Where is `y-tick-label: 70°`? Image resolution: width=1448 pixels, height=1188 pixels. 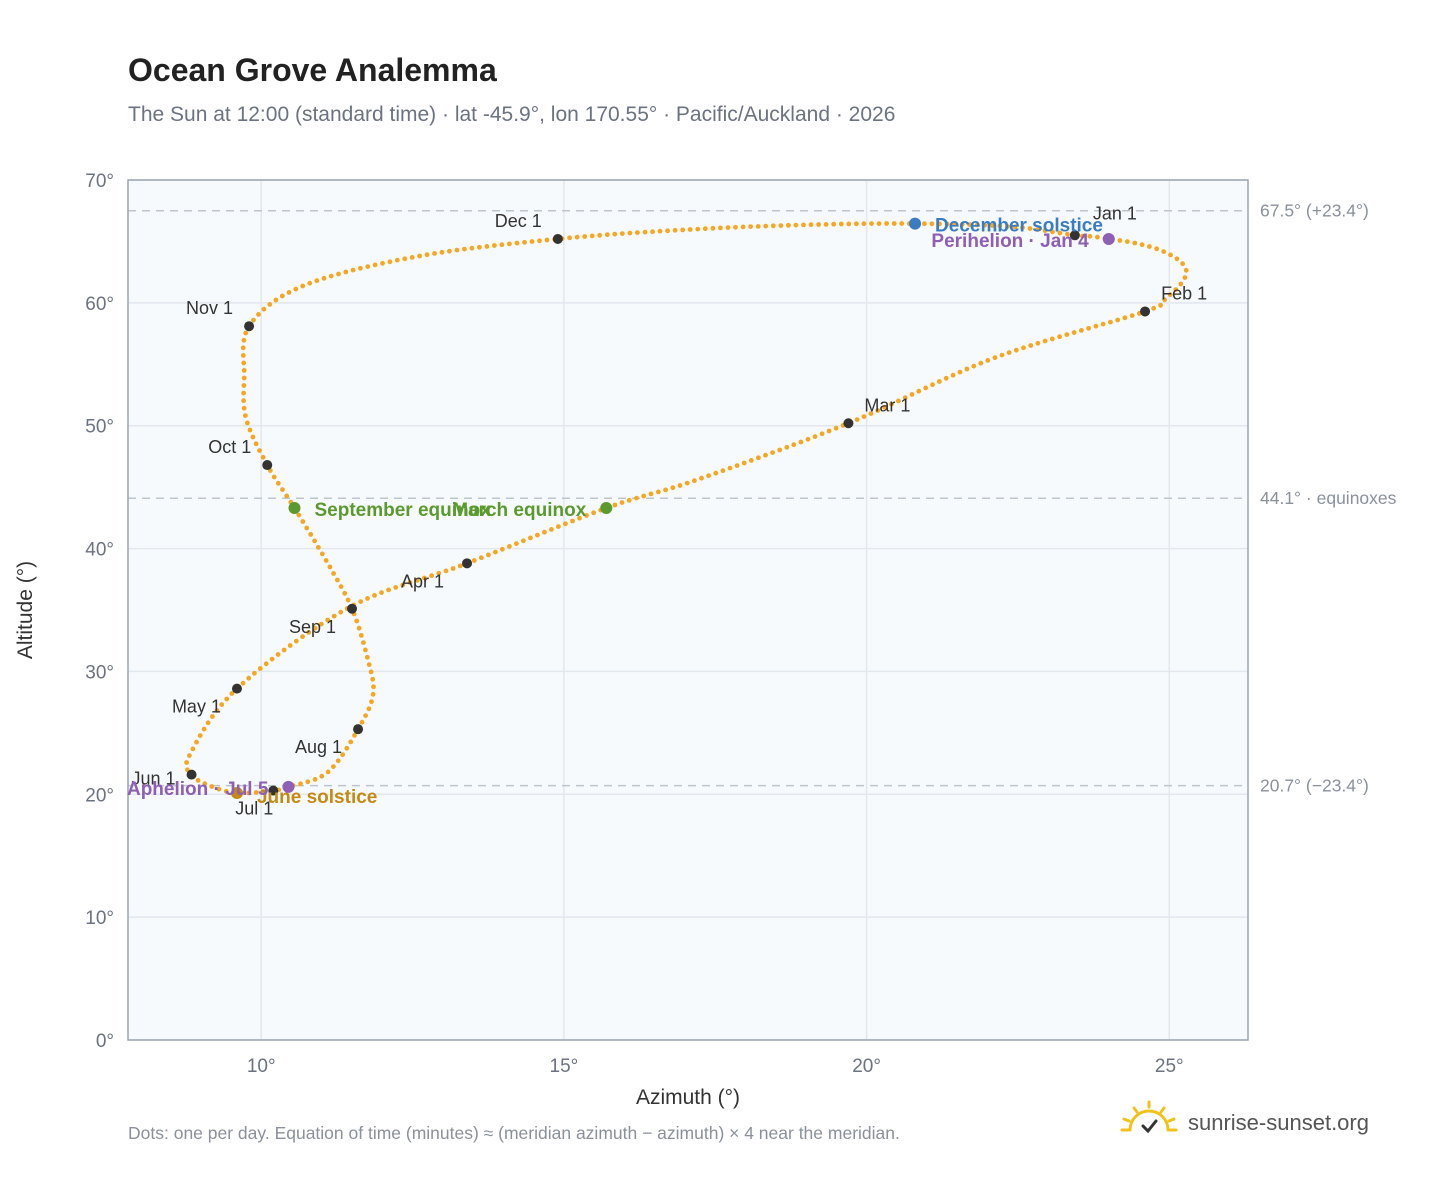
y-tick-label: 70° is located at coordinates (99, 181).